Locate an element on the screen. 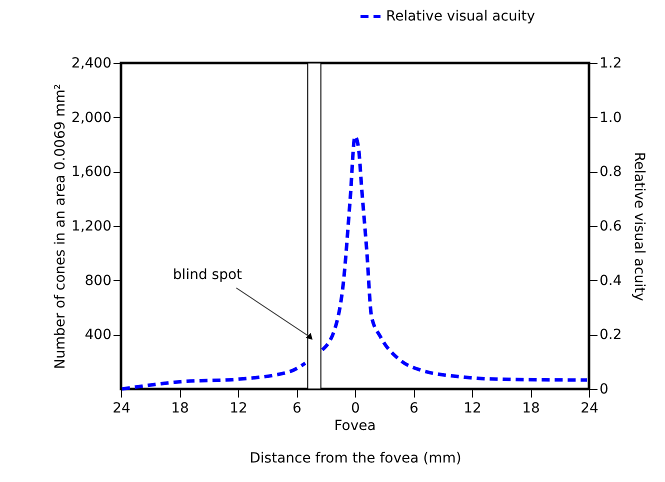 The width and height of the screenshot is (665, 482). y-axis-title: Number of cones in an area 0.0069 mm² is located at coordinates (60, 227).